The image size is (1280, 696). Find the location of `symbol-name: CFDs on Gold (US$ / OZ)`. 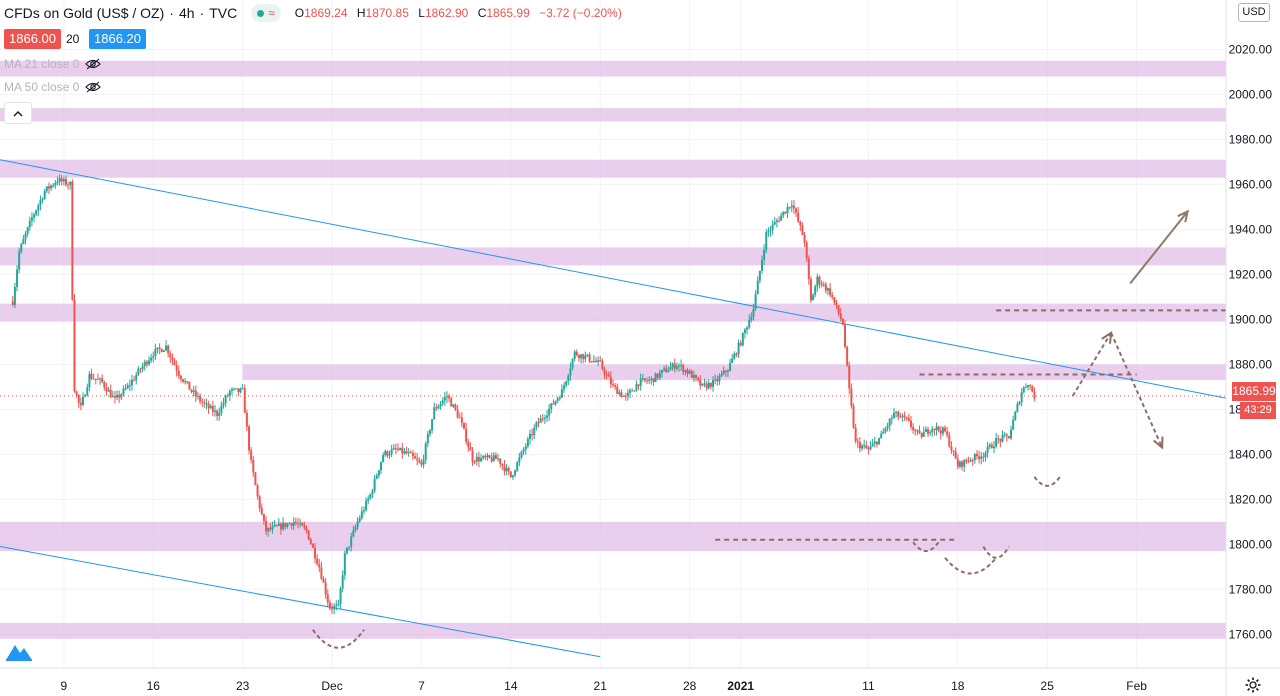

symbol-name: CFDs on Gold (US$ / OZ) is located at coordinates (84, 13).